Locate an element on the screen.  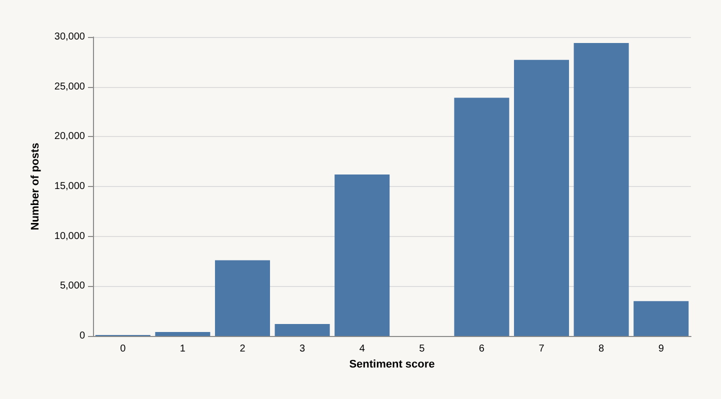
x-tick-label: 5 is located at coordinates (422, 349).